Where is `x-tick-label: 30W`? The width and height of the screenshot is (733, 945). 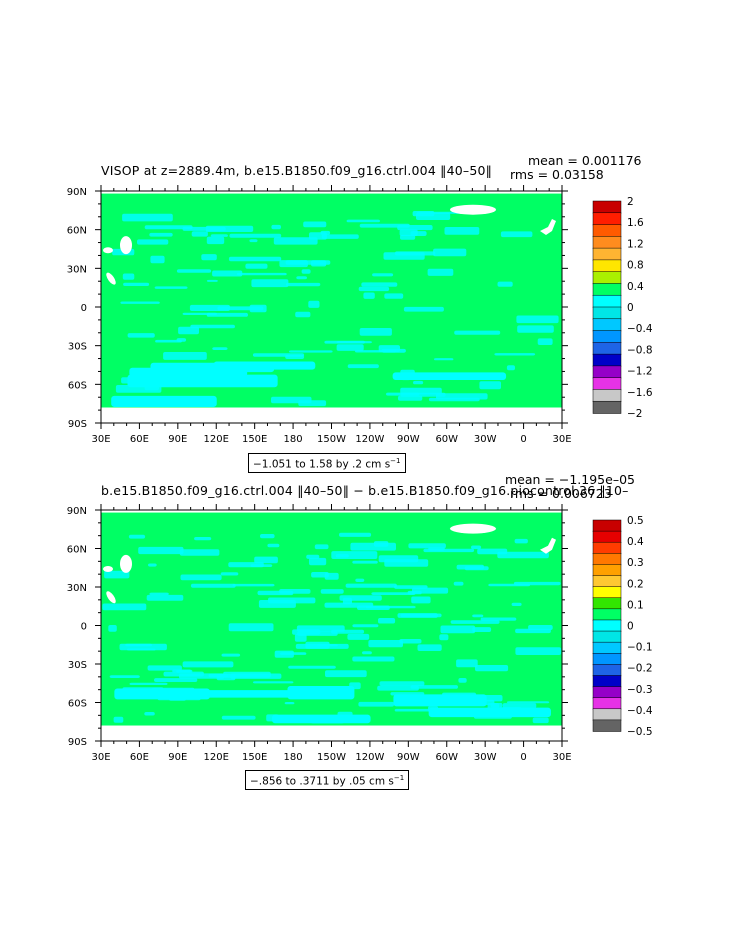 x-tick-label: 30W is located at coordinates (485, 757).